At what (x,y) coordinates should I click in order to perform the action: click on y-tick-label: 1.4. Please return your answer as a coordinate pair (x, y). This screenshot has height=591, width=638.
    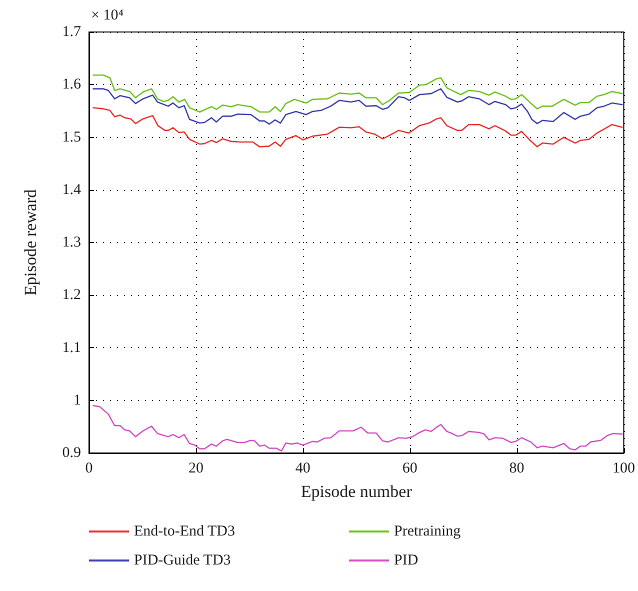
    Looking at the image, I should click on (72, 190).